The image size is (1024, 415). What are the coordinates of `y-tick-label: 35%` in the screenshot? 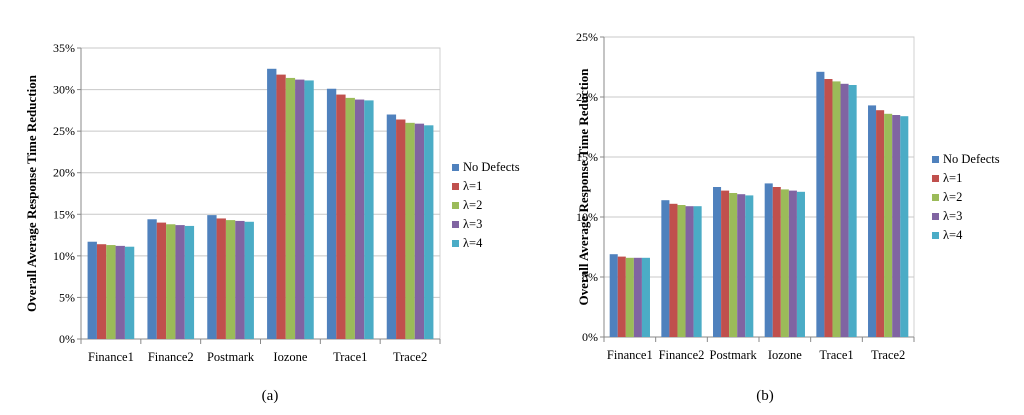 It's located at (64, 48).